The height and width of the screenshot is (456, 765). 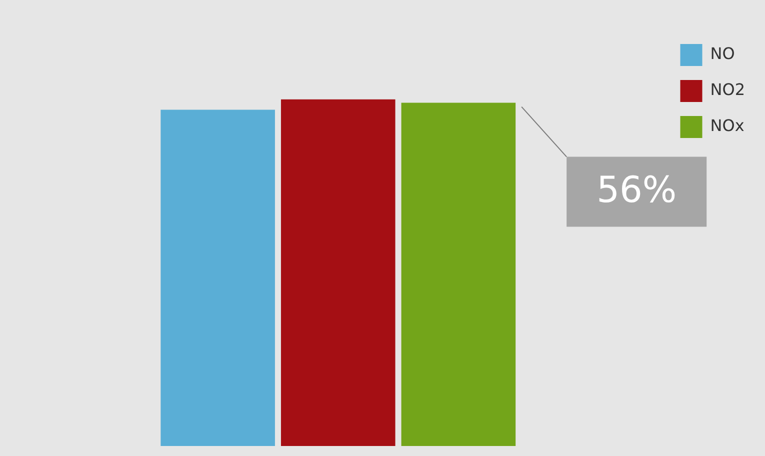 What do you see at coordinates (727, 126) in the screenshot?
I see `legend-label: NOx` at bounding box center [727, 126].